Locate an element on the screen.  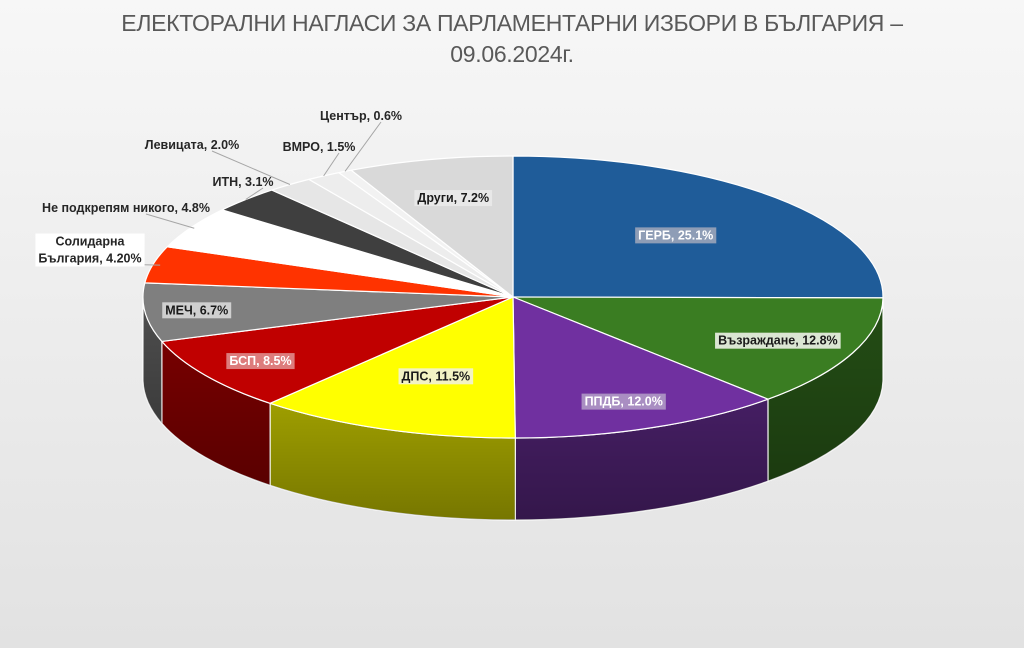
data-label-box-bsp is located at coordinates (260, 361).